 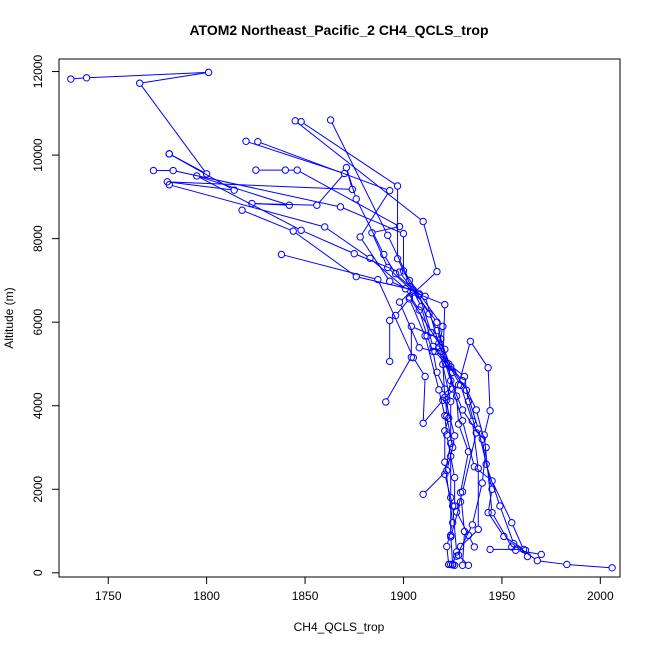 What do you see at coordinates (38, 238) in the screenshot?
I see `y-tick-label: 8000` at bounding box center [38, 238].